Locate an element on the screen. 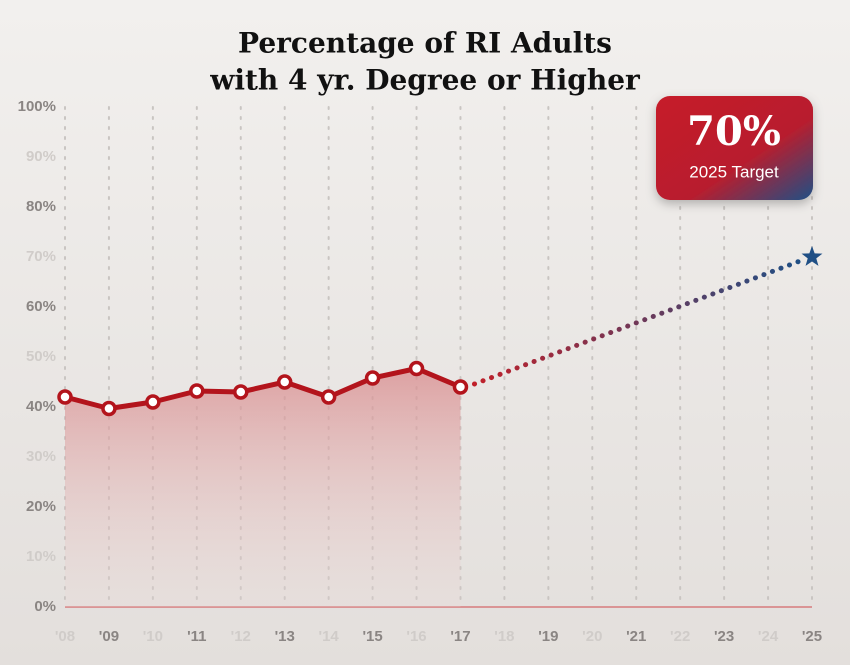 Image resolution: width=850 pixels, height=665 pixels. x-tick-label: '15 is located at coordinates (372, 636).